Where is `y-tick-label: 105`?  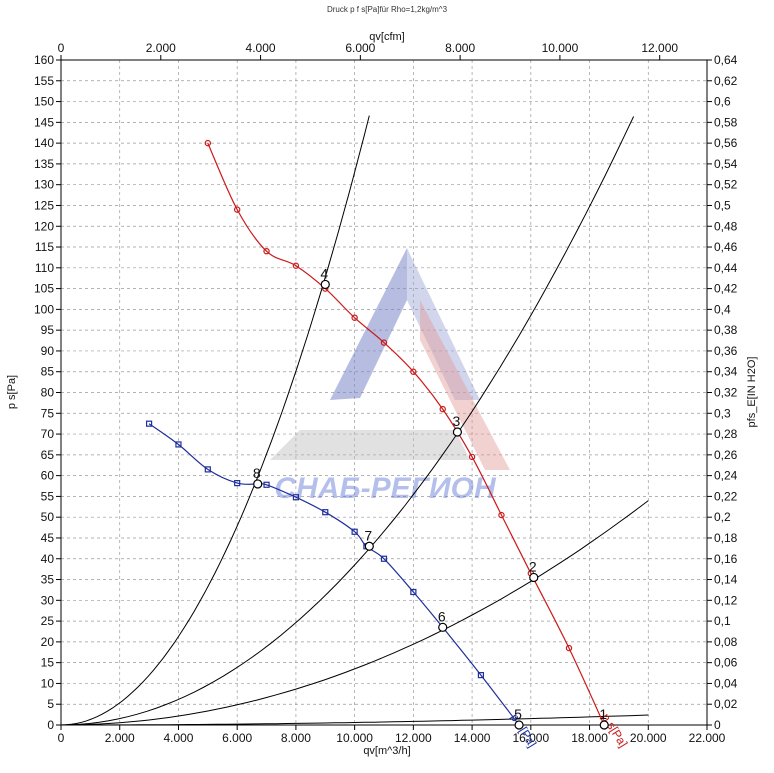 y-tick-label: 105 is located at coordinates (44, 289).